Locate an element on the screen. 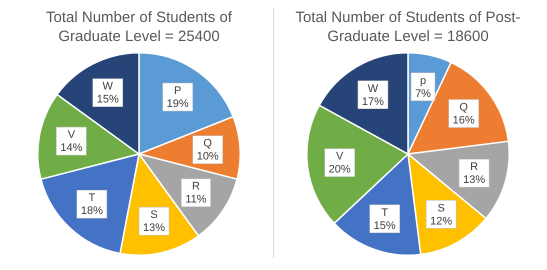 Image resolution: width=547 pixels, height=270 pixels. data-label: 20% is located at coordinates (339, 170).